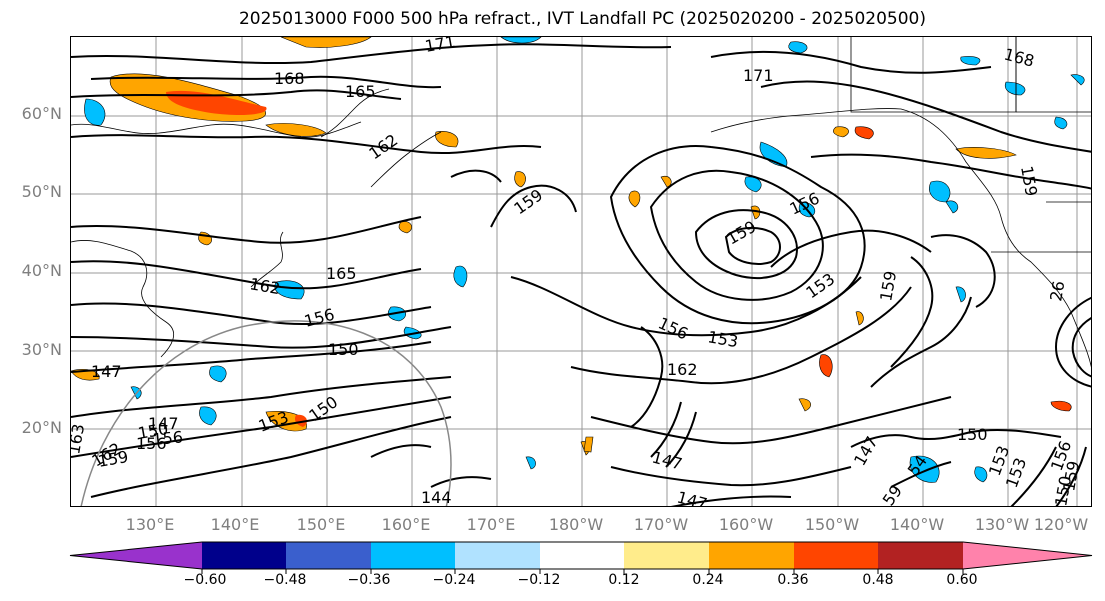  I want to click on colorbar-tick-label: 0.36, so click(793, 580).